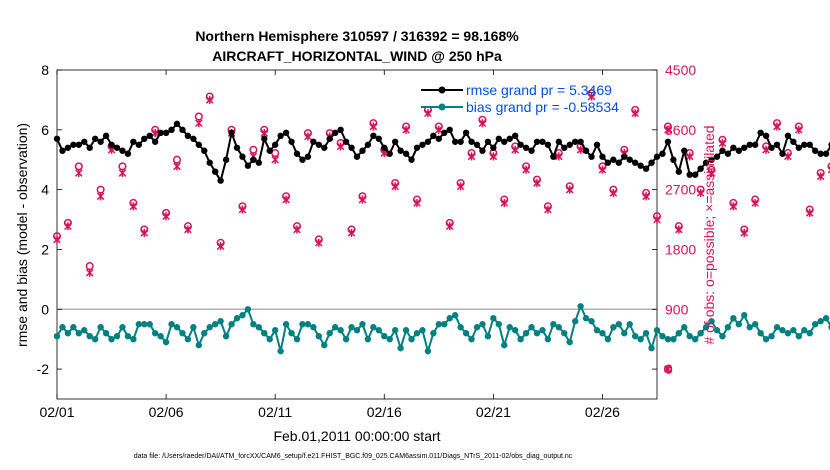 This screenshot has height=470, width=830. What do you see at coordinates (680, 249) in the screenshot?
I see `right-tick-label: 1800` at bounding box center [680, 249].